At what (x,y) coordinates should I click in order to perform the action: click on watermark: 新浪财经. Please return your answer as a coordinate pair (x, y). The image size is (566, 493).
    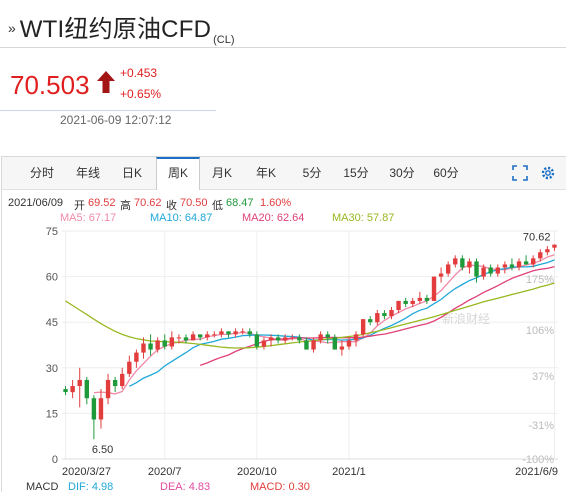
    Looking at the image, I should click on (466, 318).